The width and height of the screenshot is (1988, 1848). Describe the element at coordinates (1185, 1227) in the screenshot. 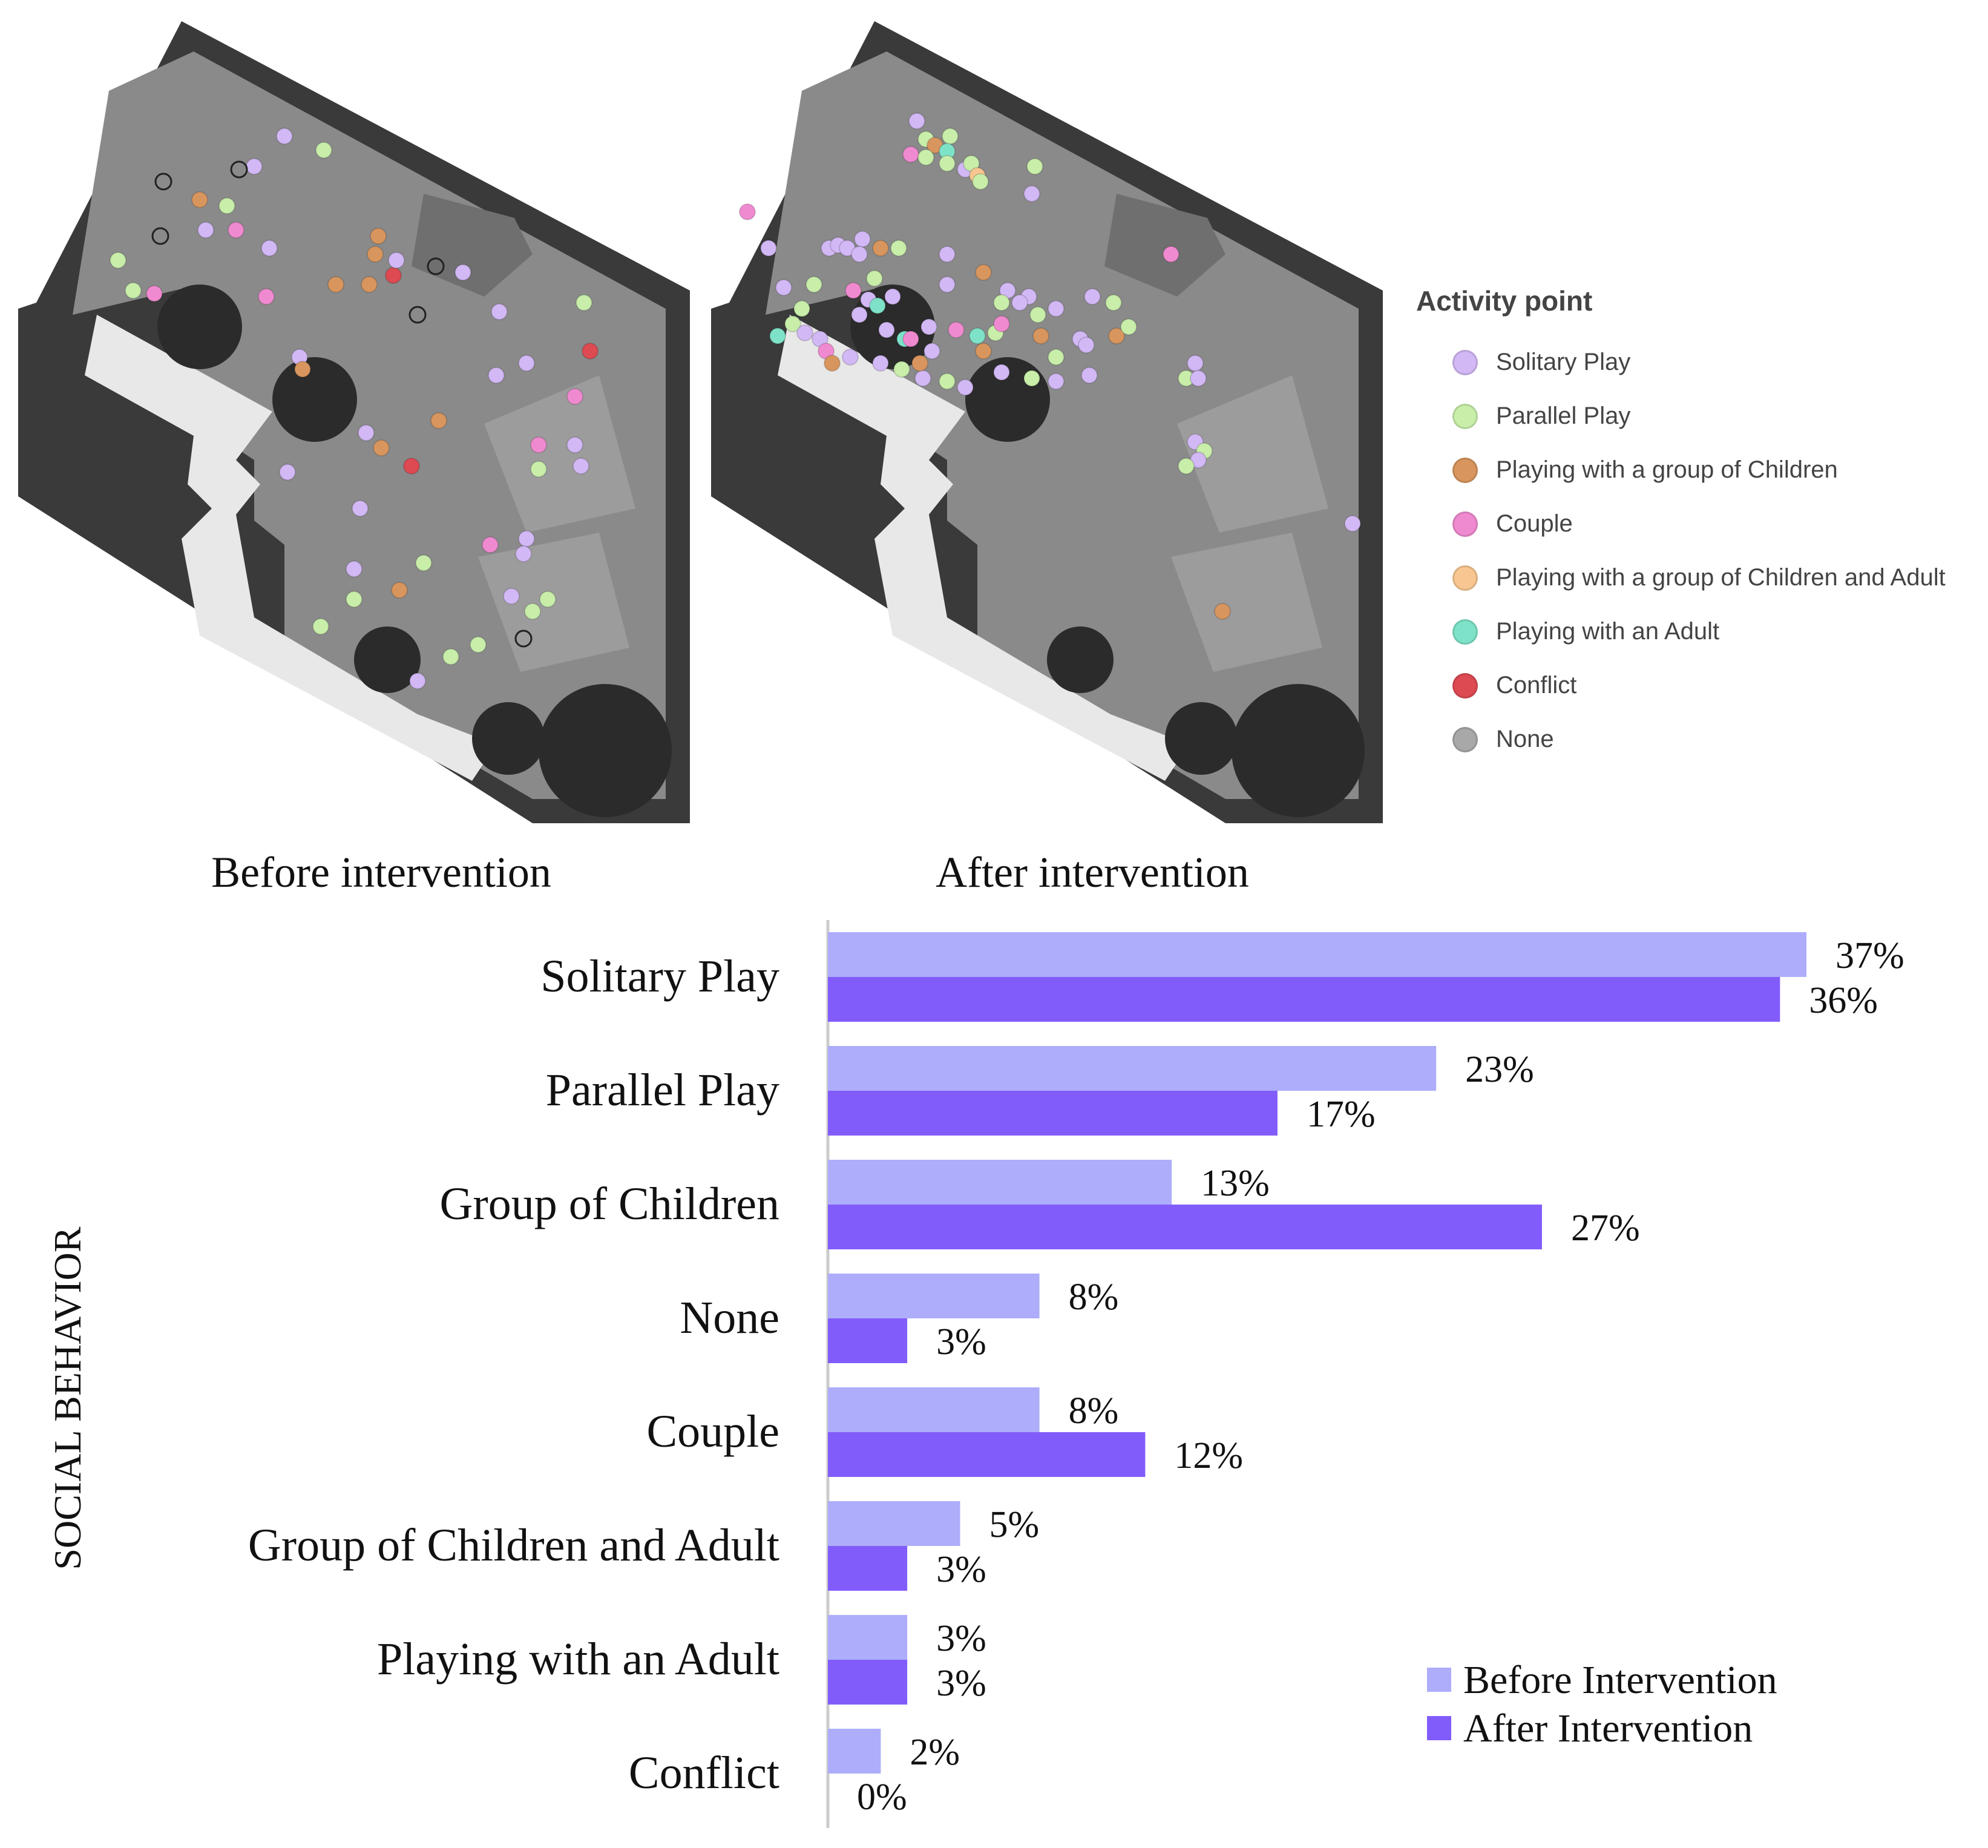

I see `bar-after` at that location.